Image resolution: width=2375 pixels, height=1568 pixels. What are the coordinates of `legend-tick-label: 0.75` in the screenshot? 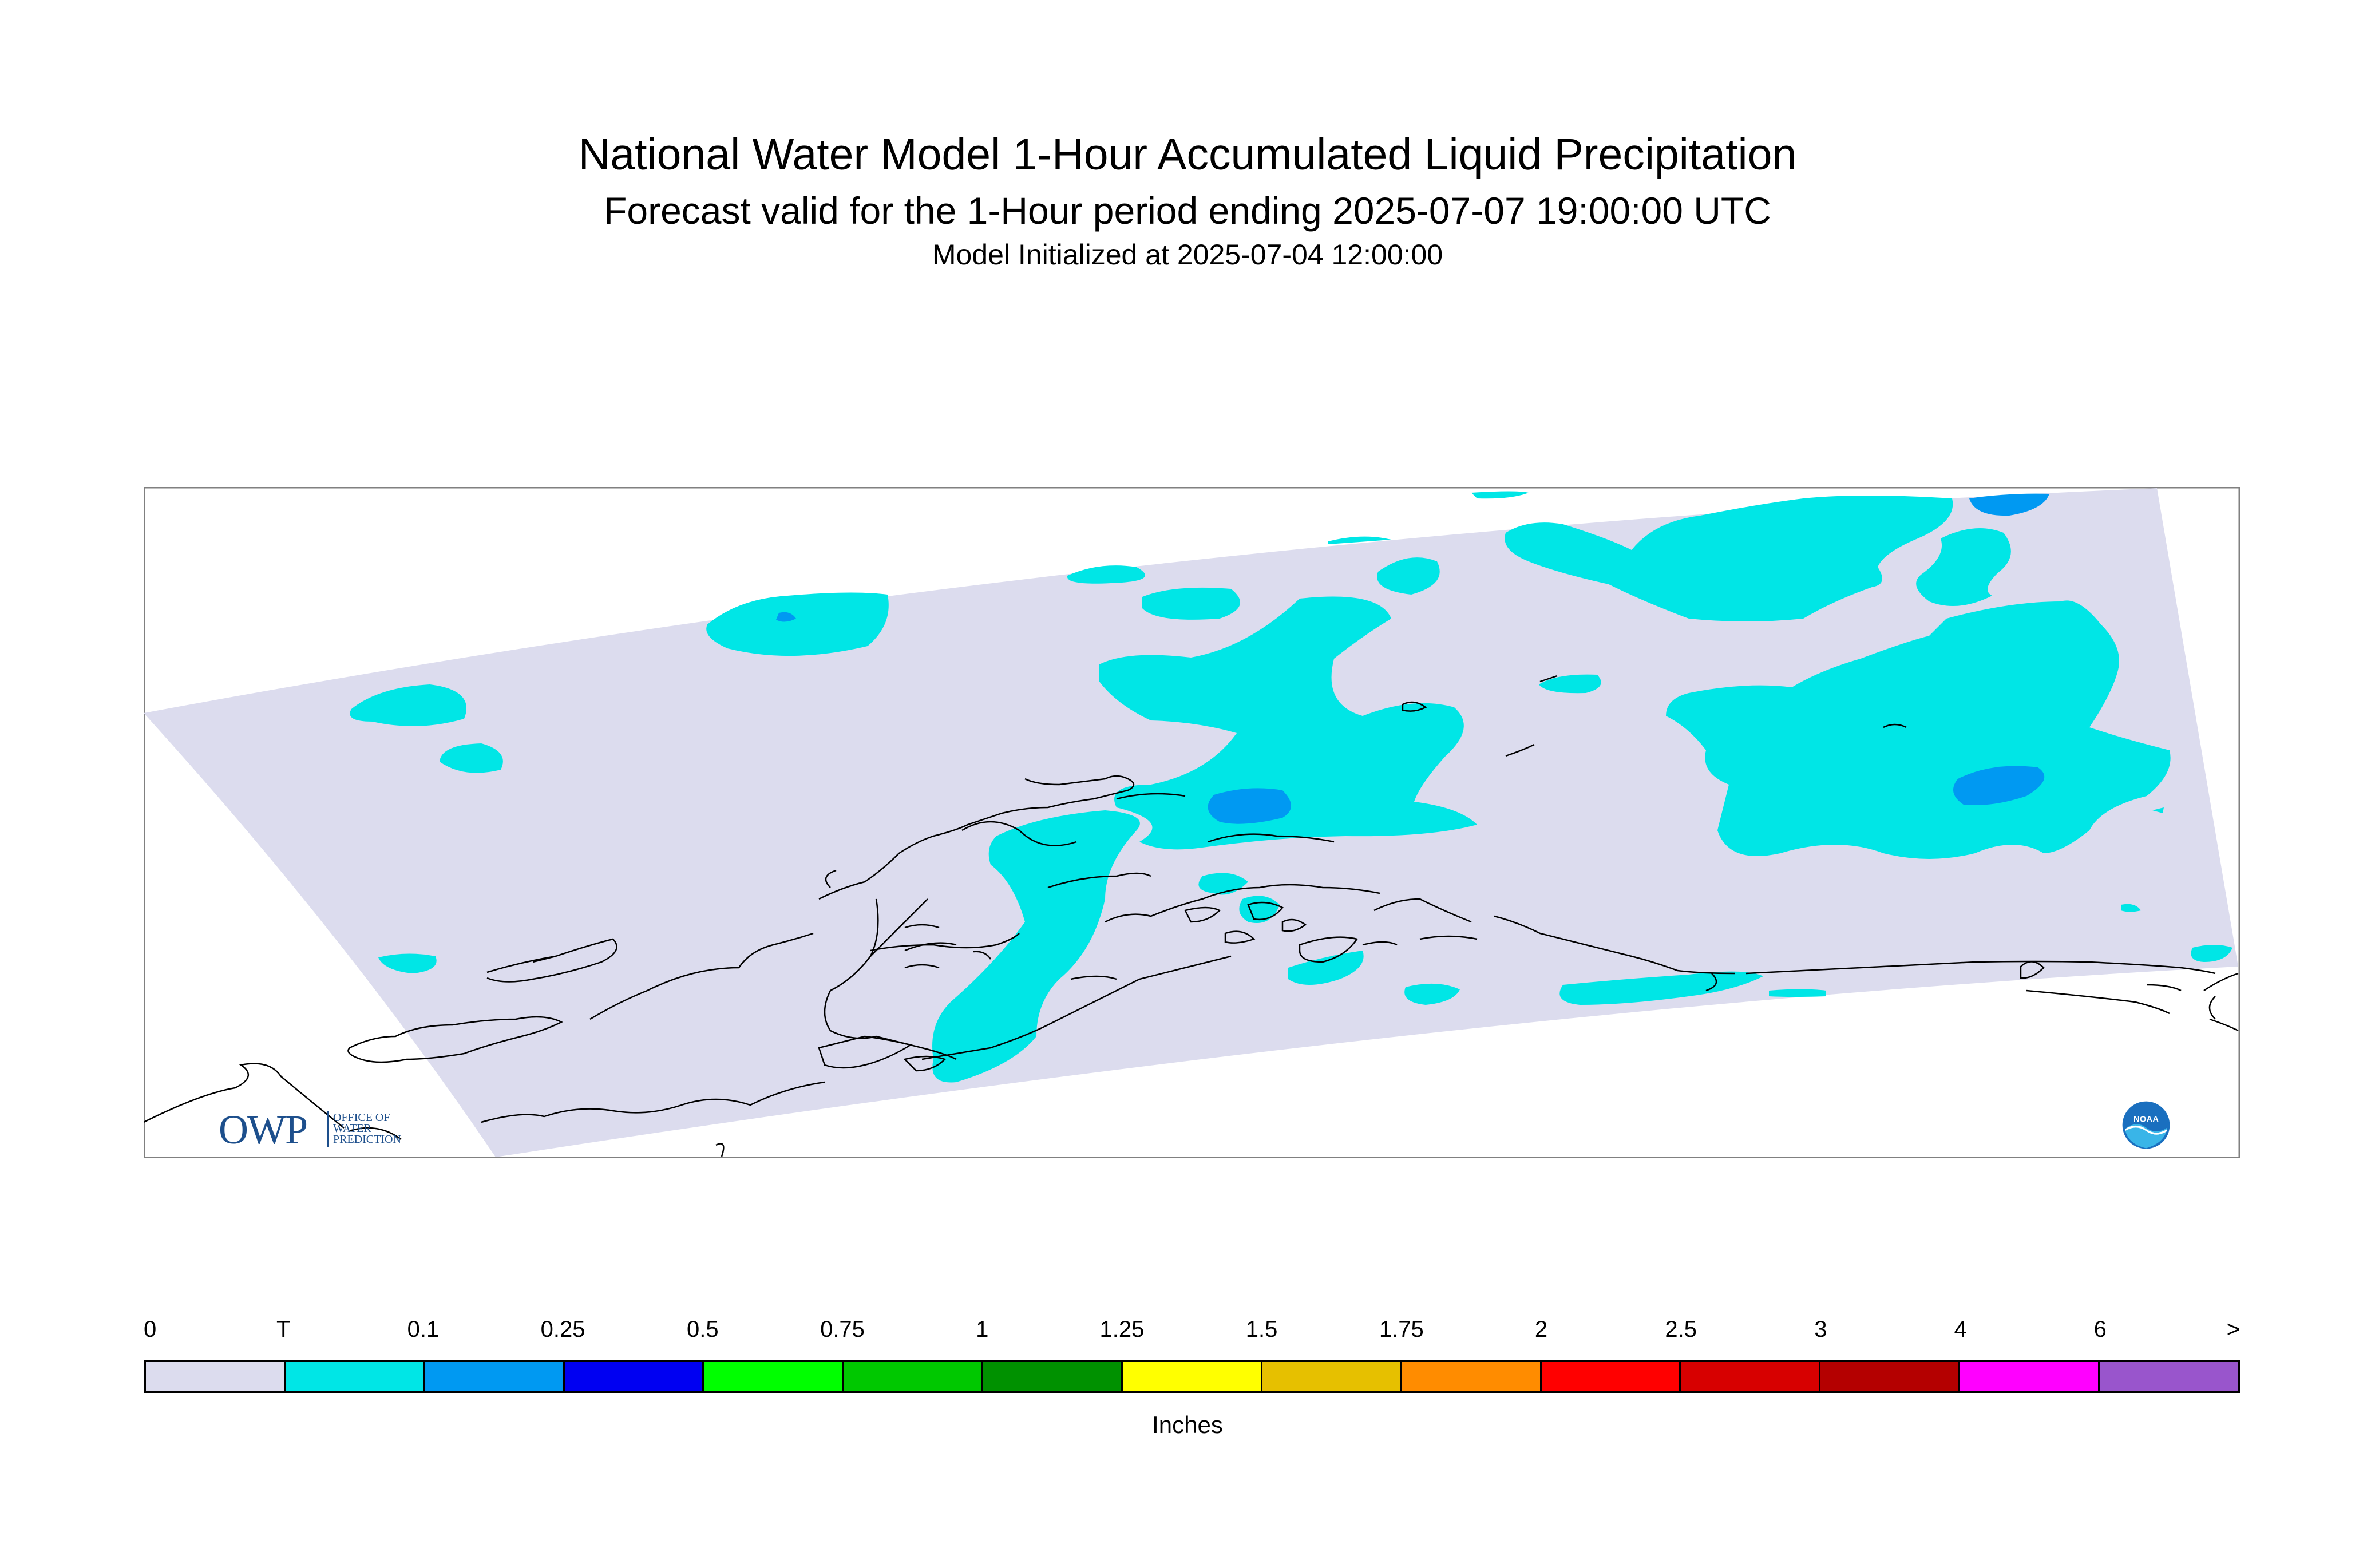 It's located at (842, 1329).